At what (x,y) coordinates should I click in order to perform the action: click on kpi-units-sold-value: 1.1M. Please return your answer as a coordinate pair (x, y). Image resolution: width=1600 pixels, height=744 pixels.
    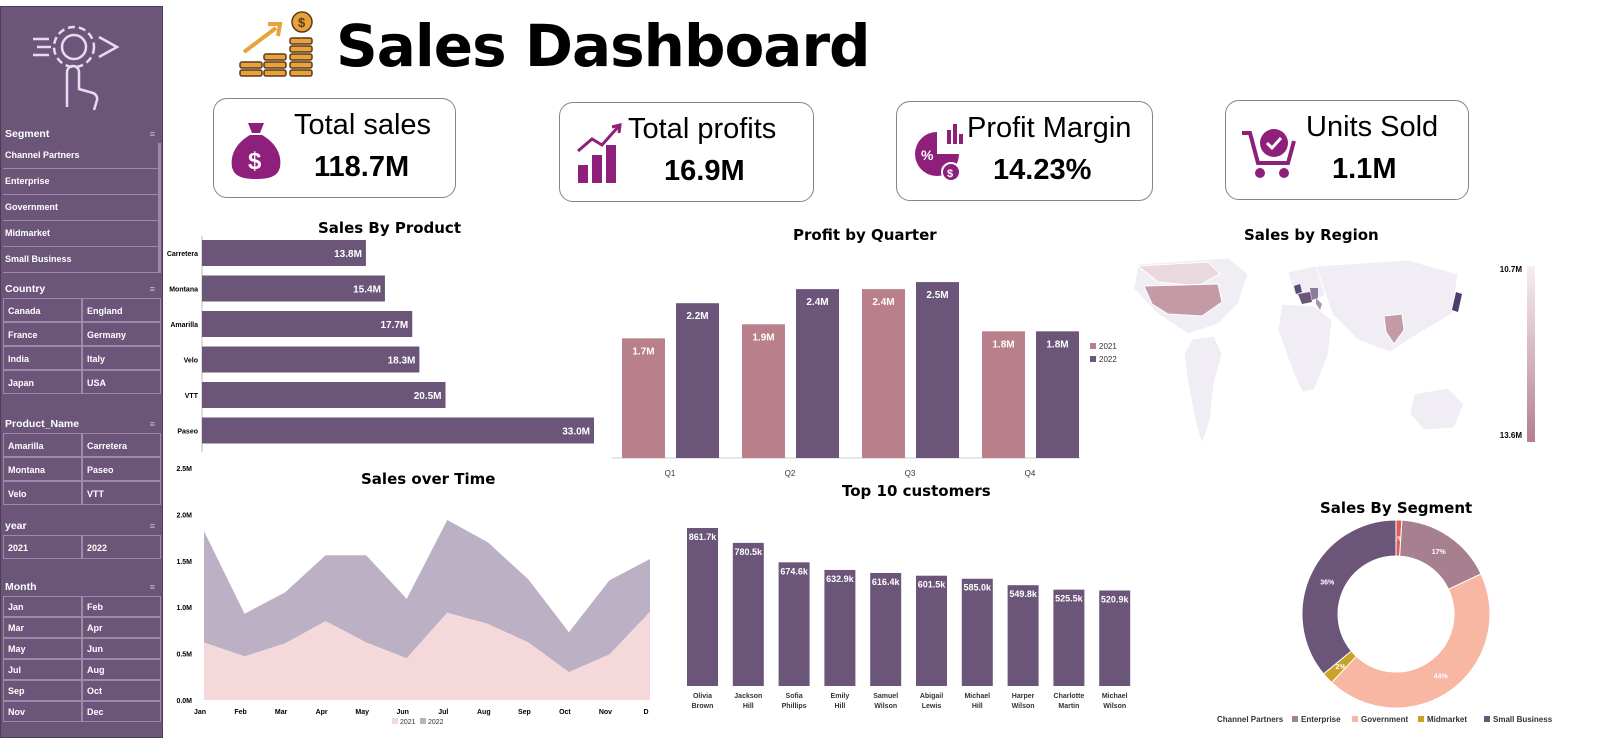
    Looking at the image, I should click on (1364, 169).